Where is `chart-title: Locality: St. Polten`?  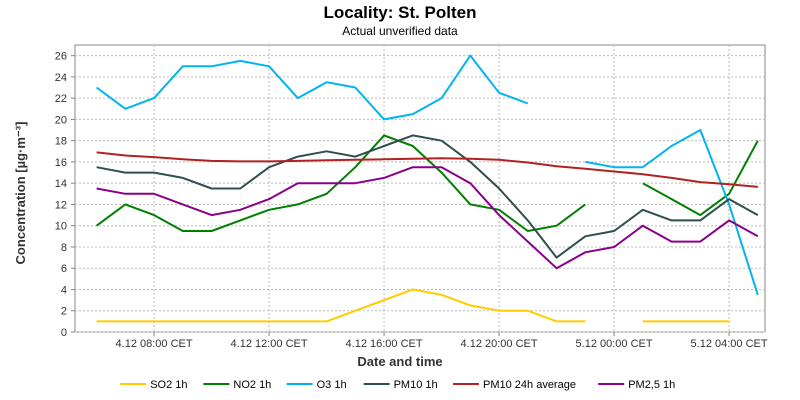
chart-title: Locality: St. Polten is located at coordinates (399, 12).